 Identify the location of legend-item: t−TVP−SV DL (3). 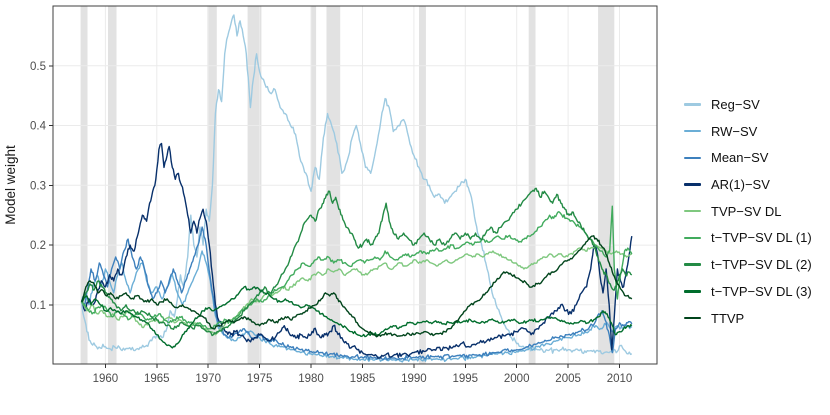
(748, 291).